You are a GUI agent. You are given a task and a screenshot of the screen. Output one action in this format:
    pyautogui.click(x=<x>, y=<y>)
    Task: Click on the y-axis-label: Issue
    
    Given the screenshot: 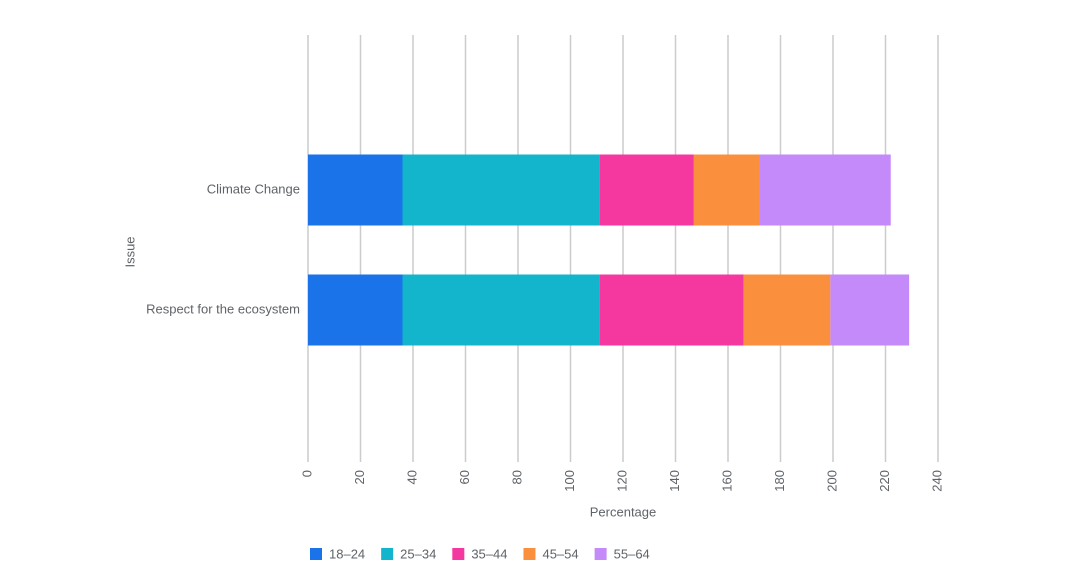 What is the action you would take?
    pyautogui.click(x=129, y=251)
    